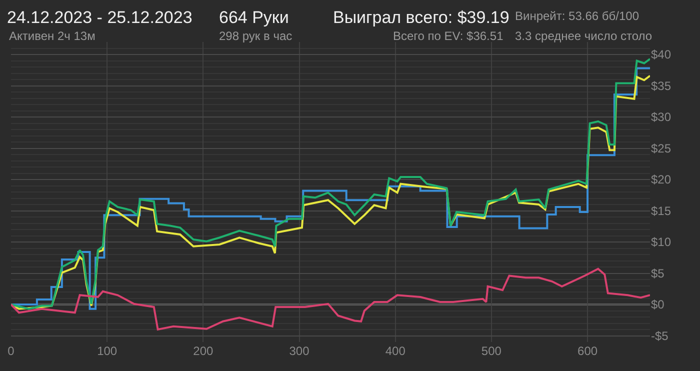  I want to click on text: Выиграл всего: $39.19, so click(421, 17).